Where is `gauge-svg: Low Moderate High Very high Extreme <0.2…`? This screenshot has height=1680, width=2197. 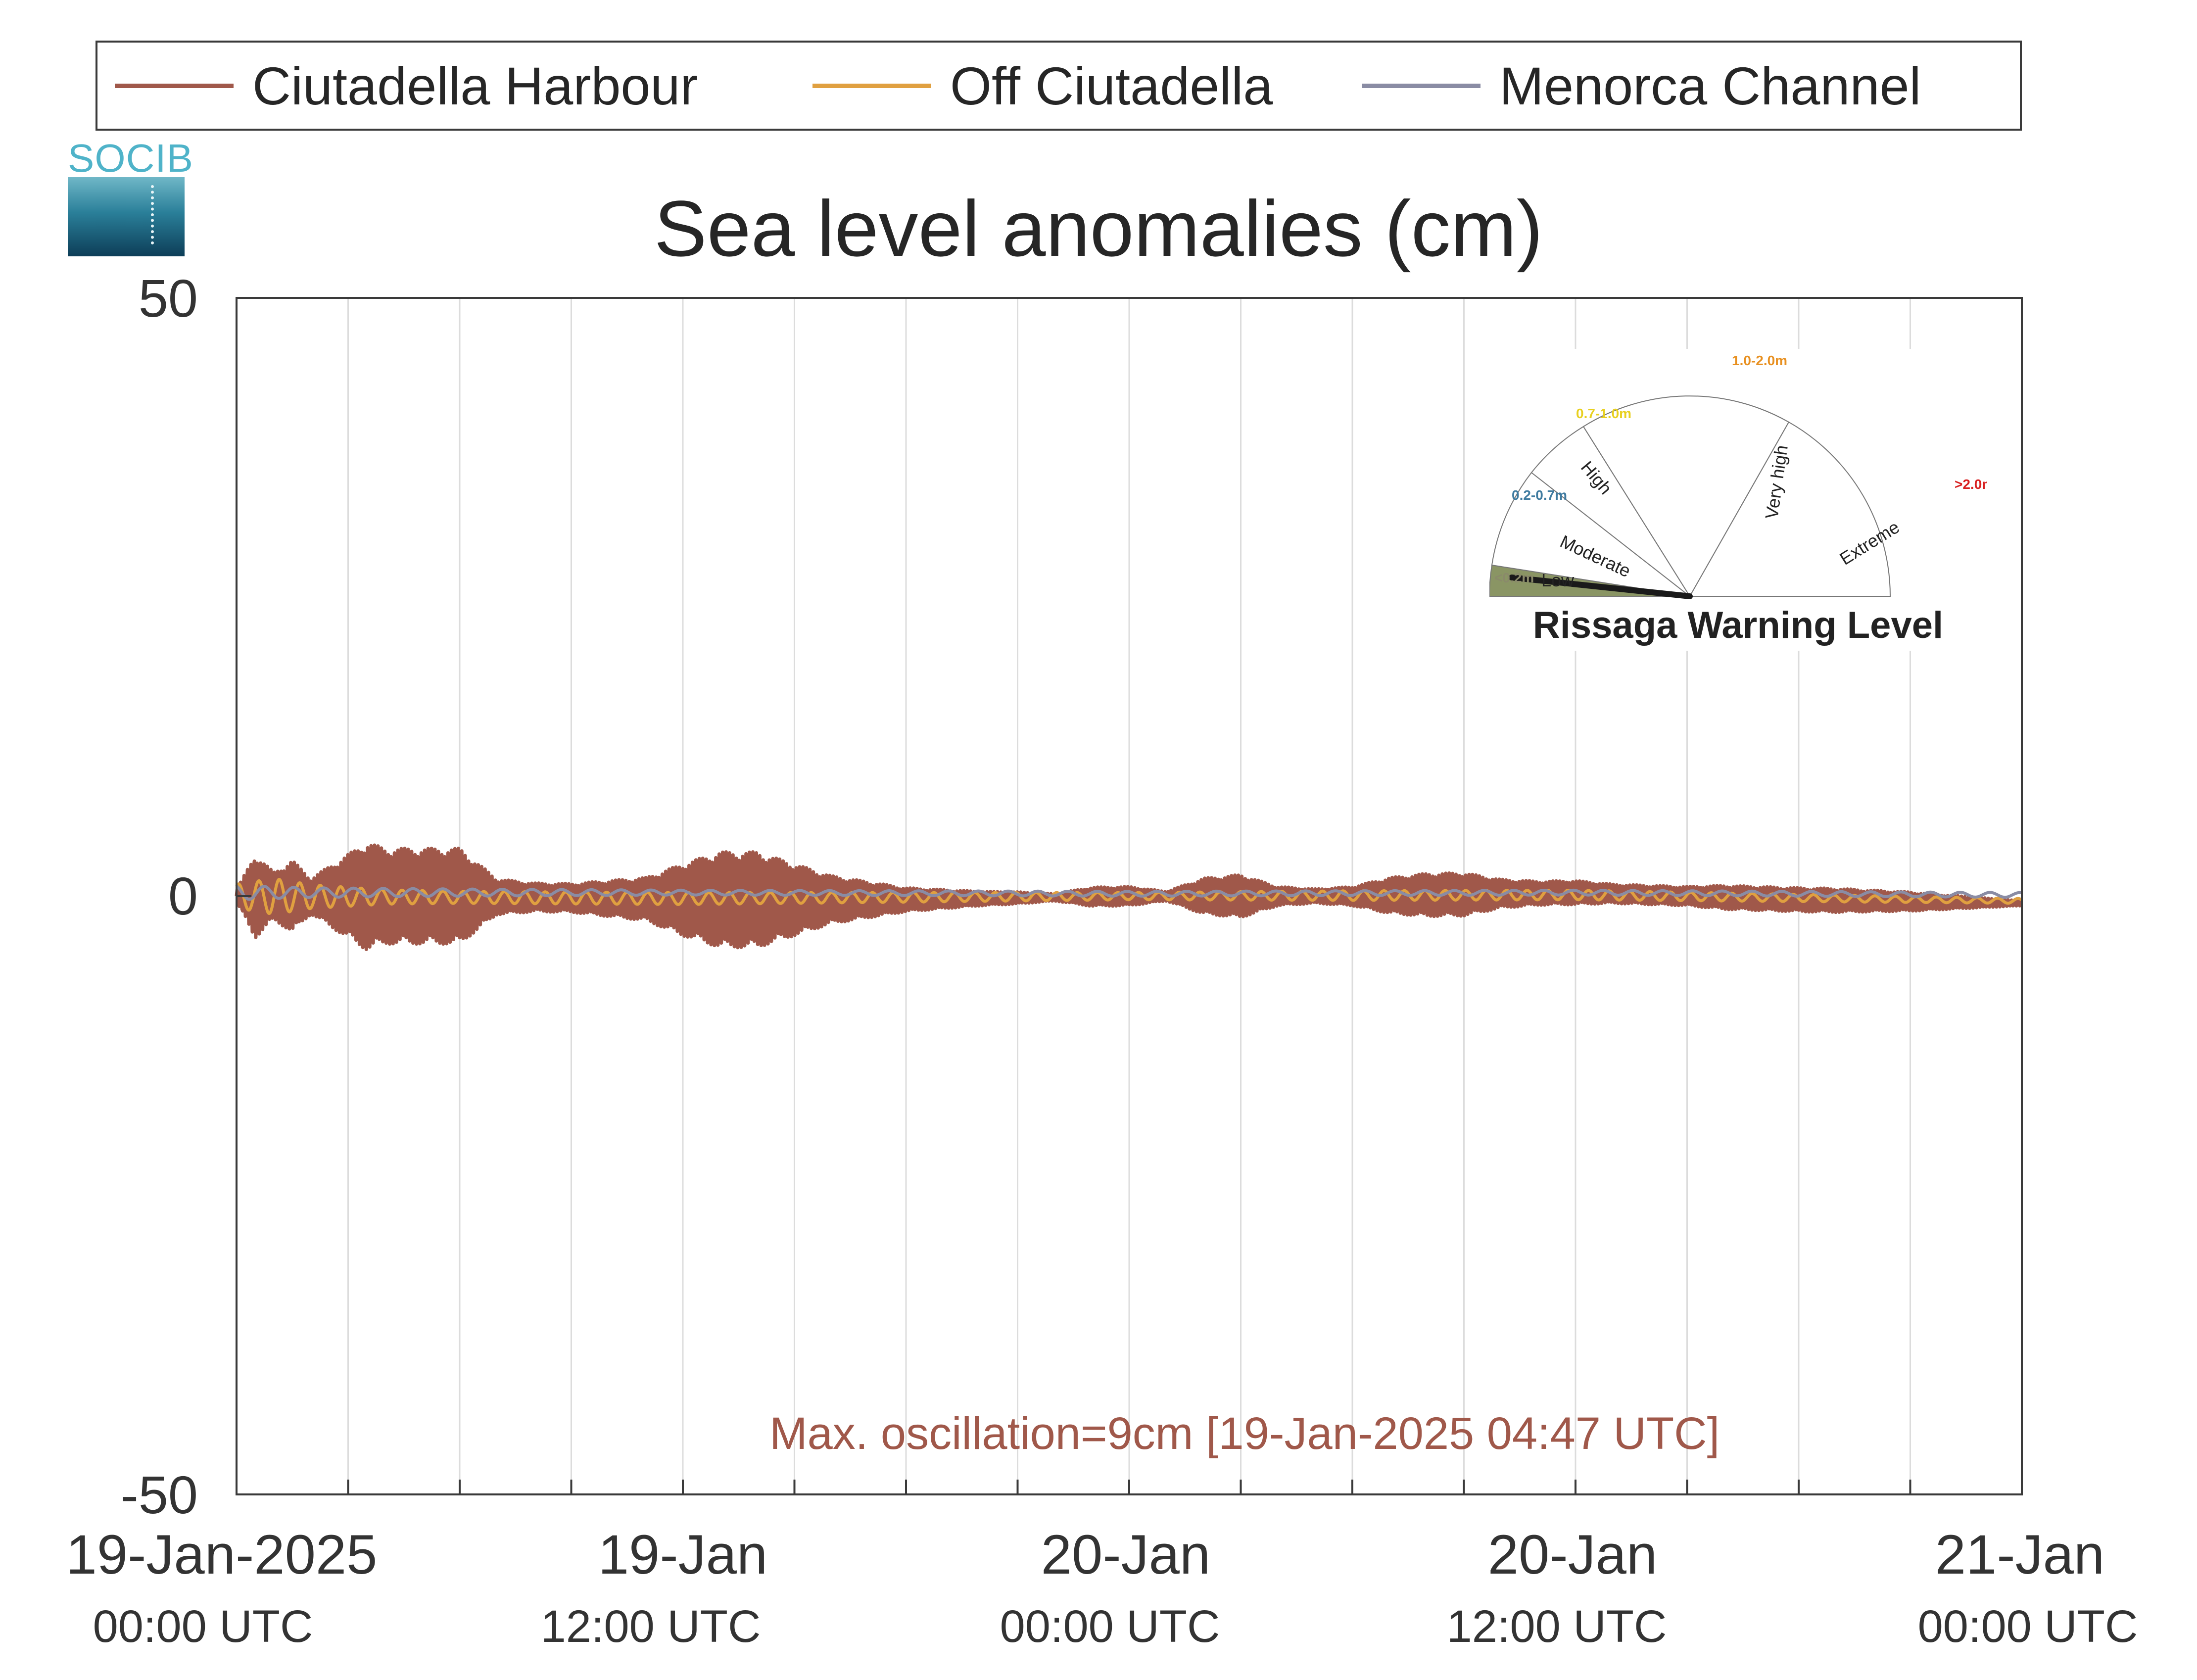
gauge-svg: Low Moderate High Very high Extreme <0.2… is located at coordinates (1738, 476).